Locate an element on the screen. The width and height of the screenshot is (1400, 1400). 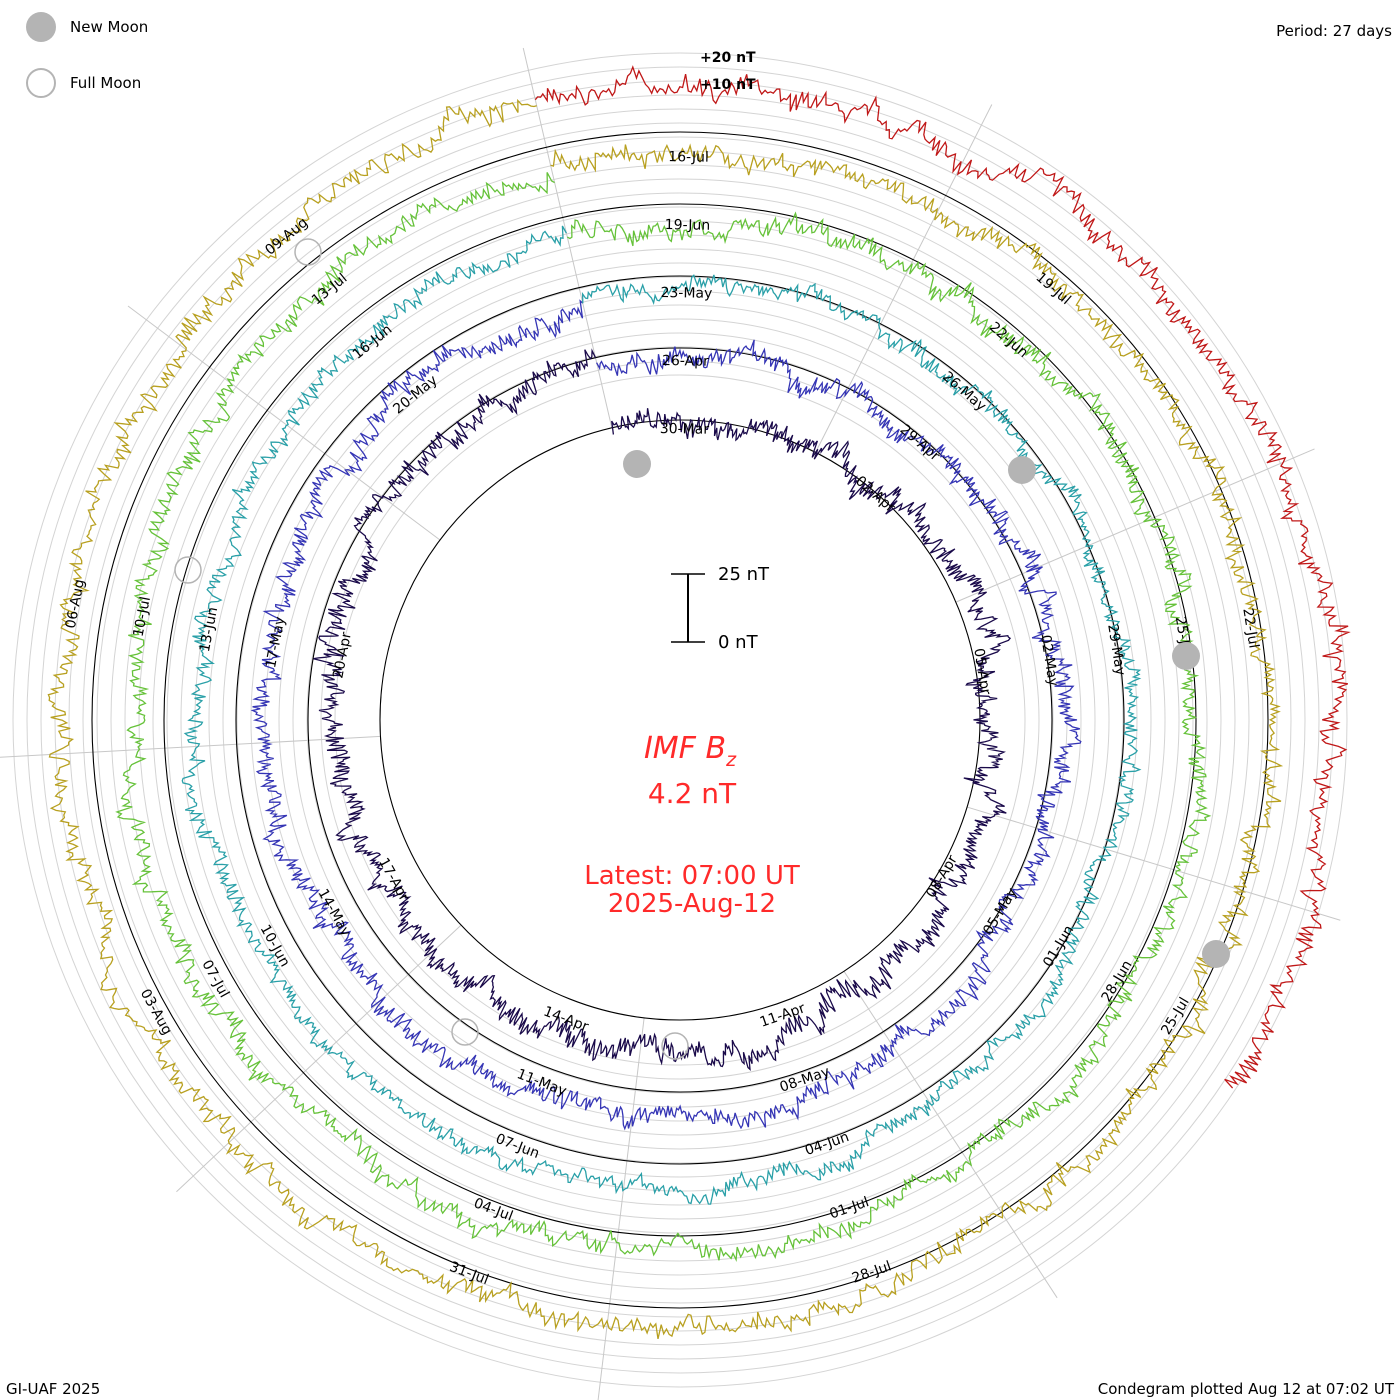
legend-full-moon: Full Moon is located at coordinates (83, 83).